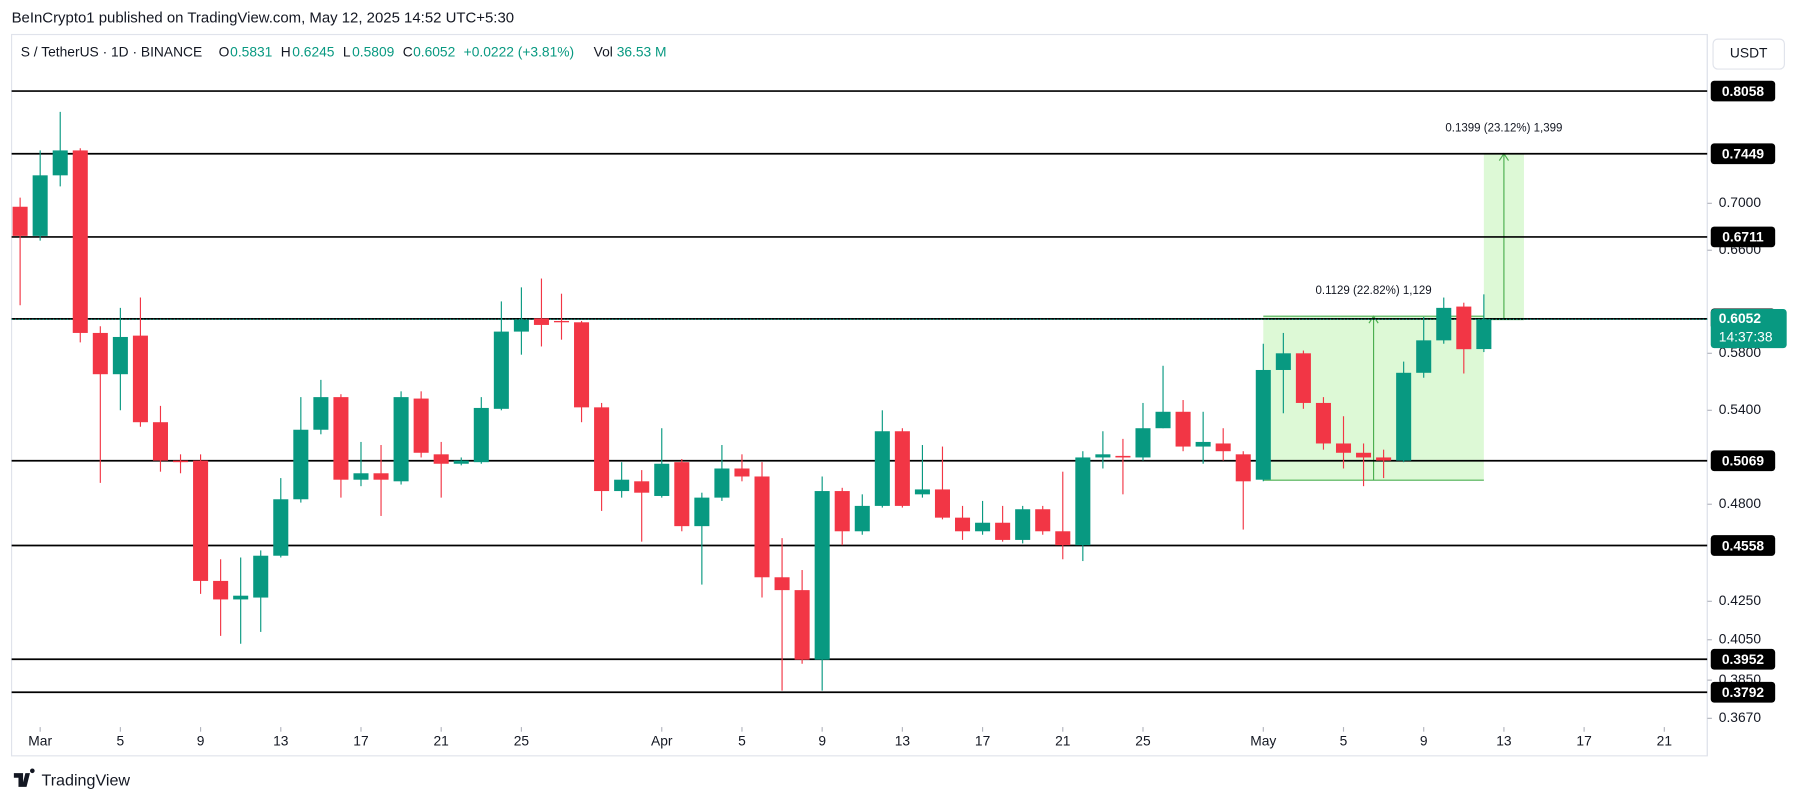 The height and width of the screenshot is (803, 1804). What do you see at coordinates (1263, 741) in the screenshot?
I see `x-tick-label: May` at bounding box center [1263, 741].